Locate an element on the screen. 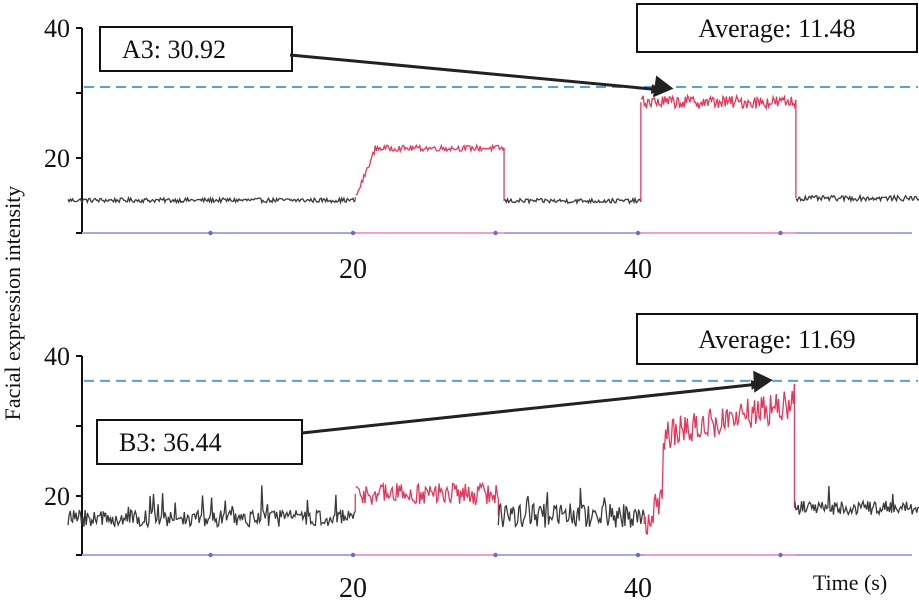 This screenshot has height=607, width=919. x-axis-label: Time (s) is located at coordinates (850, 582).